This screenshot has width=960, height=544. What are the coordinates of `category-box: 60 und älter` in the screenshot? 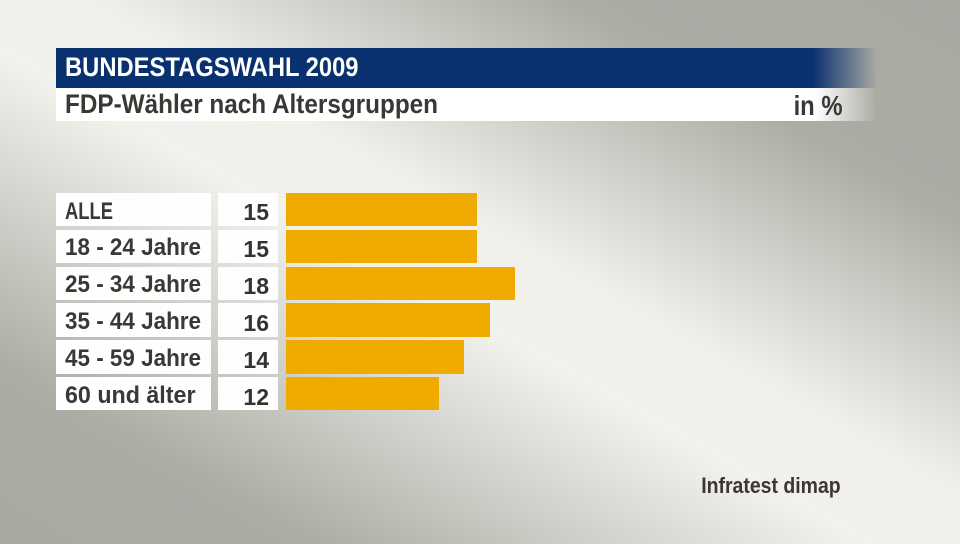 It's located at (133, 394).